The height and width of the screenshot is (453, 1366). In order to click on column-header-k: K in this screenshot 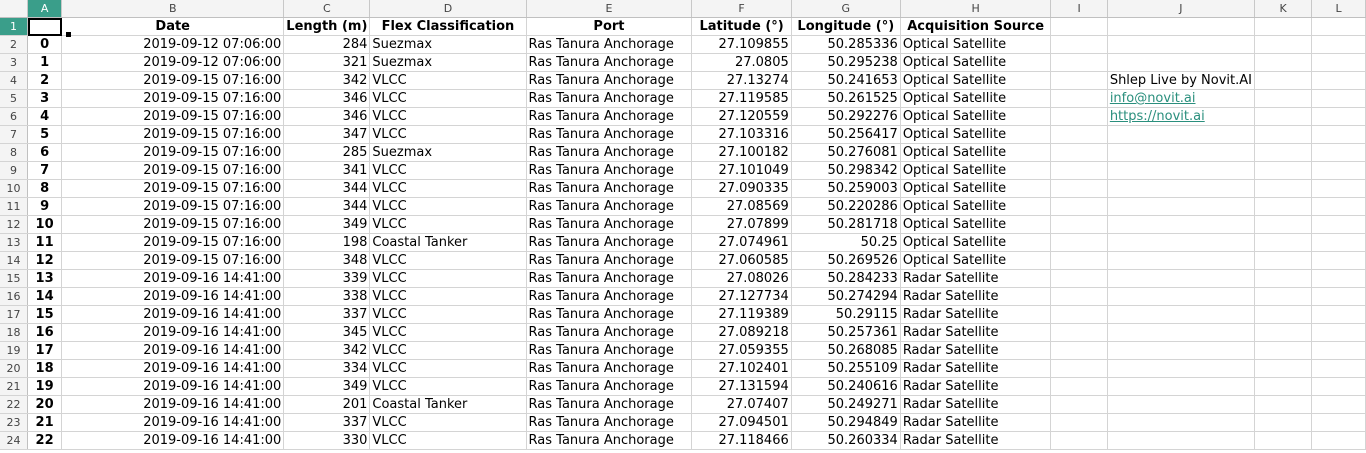, I will do `click(1283, 9)`.